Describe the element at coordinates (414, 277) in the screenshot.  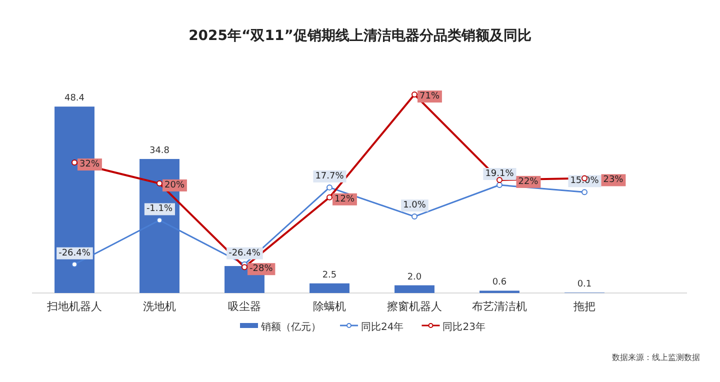
I see `data-label: 2.0` at that location.